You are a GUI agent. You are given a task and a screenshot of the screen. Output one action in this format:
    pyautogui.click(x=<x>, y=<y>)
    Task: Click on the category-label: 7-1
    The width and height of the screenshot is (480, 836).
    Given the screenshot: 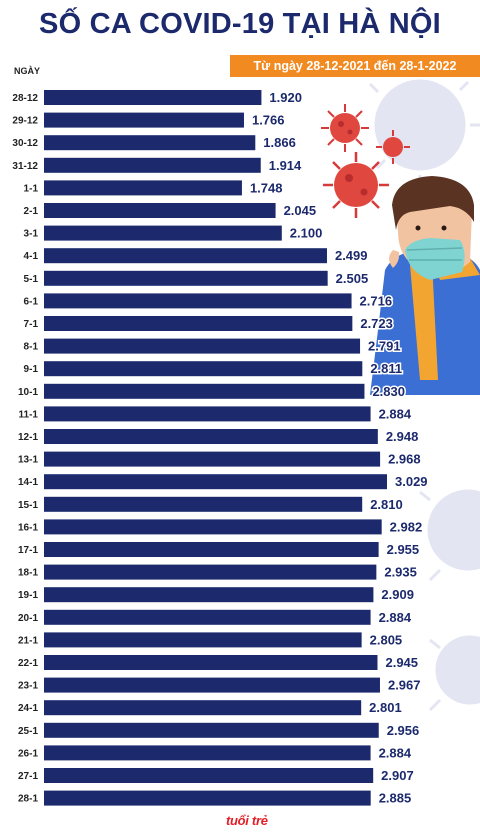 What is the action you would take?
    pyautogui.click(x=31, y=324)
    